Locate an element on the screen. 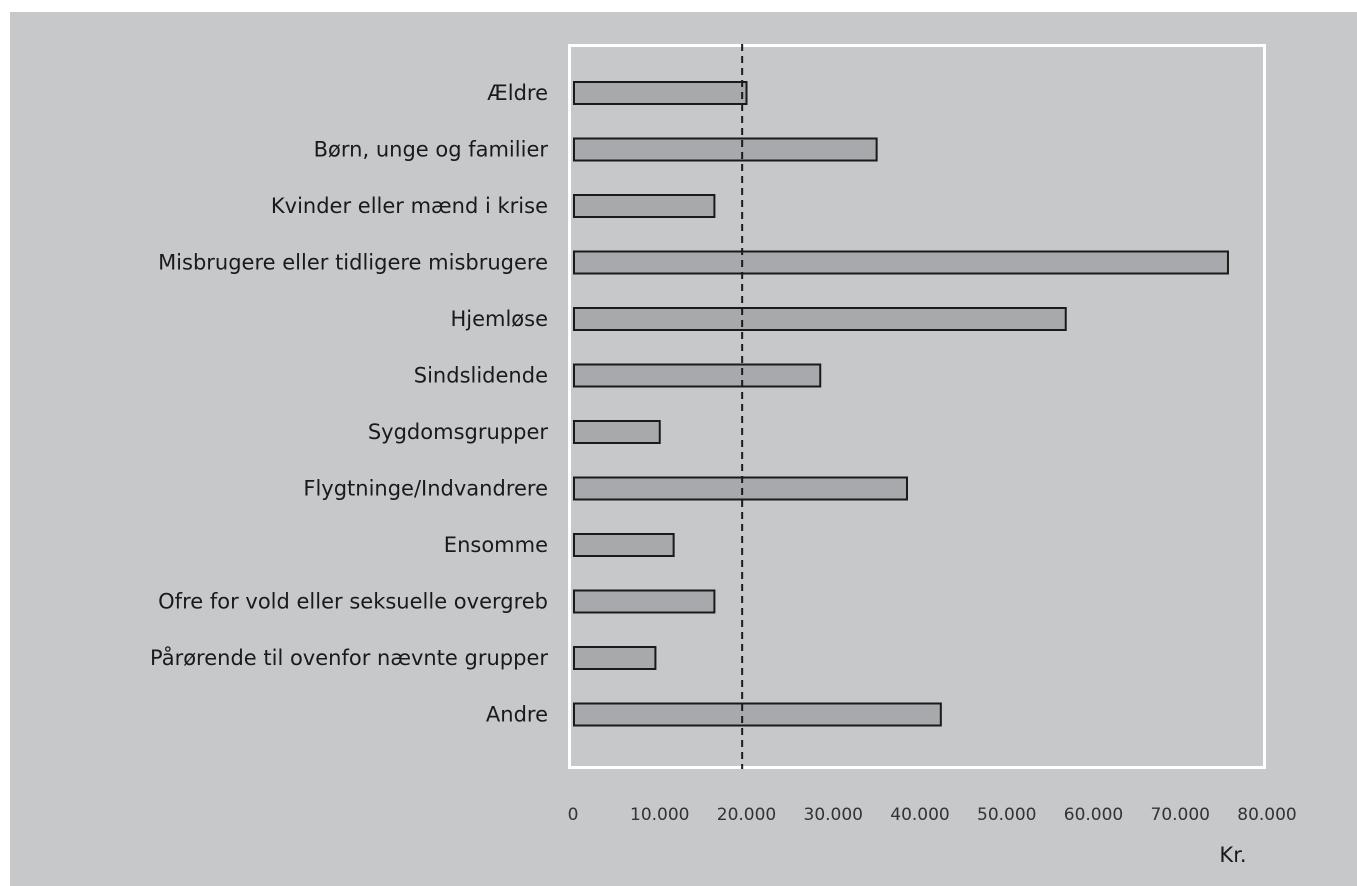 The height and width of the screenshot is (886, 1357). category-label: Andre is located at coordinates (517, 715).